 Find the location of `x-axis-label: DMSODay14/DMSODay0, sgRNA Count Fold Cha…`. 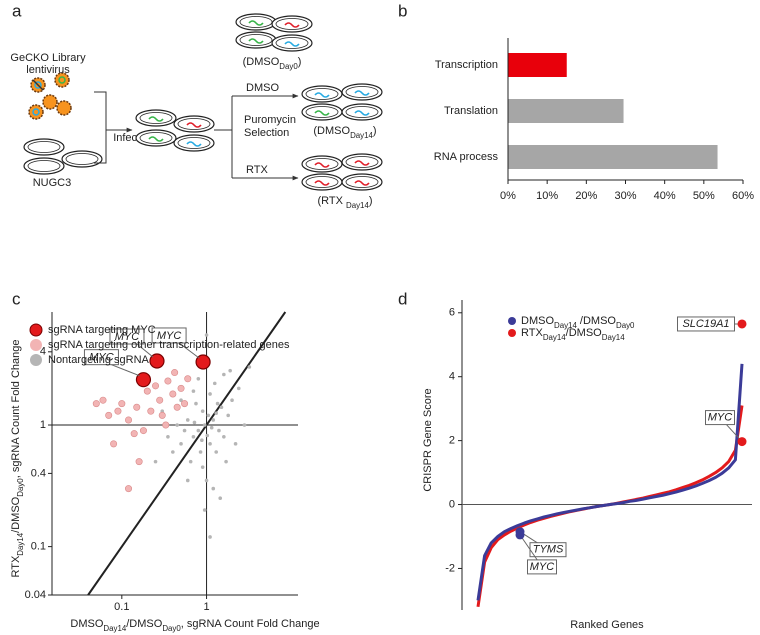

x-axis-label: DMSODay14/DMSODay0, sgRNA Count Fold Cha… is located at coordinates (194, 625).